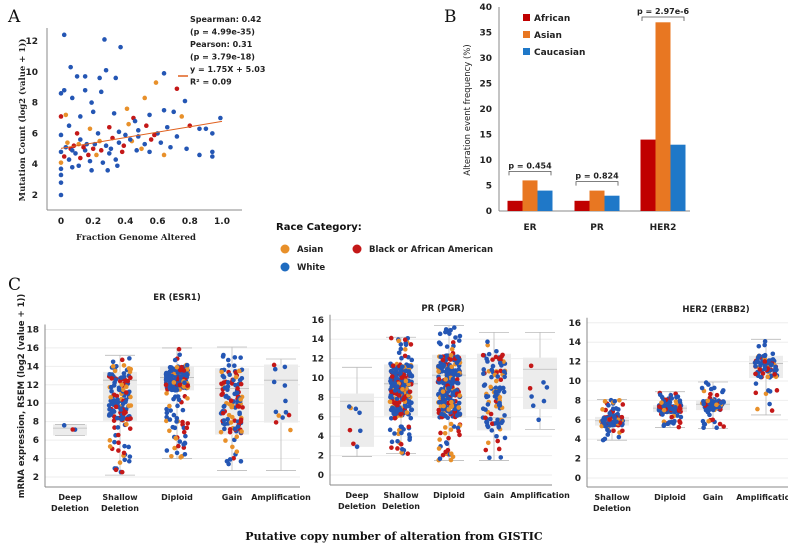 The width and height of the screenshot is (788, 551). Describe the element at coordinates (648, 175) in the screenshot. I see `bar-african` at that location.